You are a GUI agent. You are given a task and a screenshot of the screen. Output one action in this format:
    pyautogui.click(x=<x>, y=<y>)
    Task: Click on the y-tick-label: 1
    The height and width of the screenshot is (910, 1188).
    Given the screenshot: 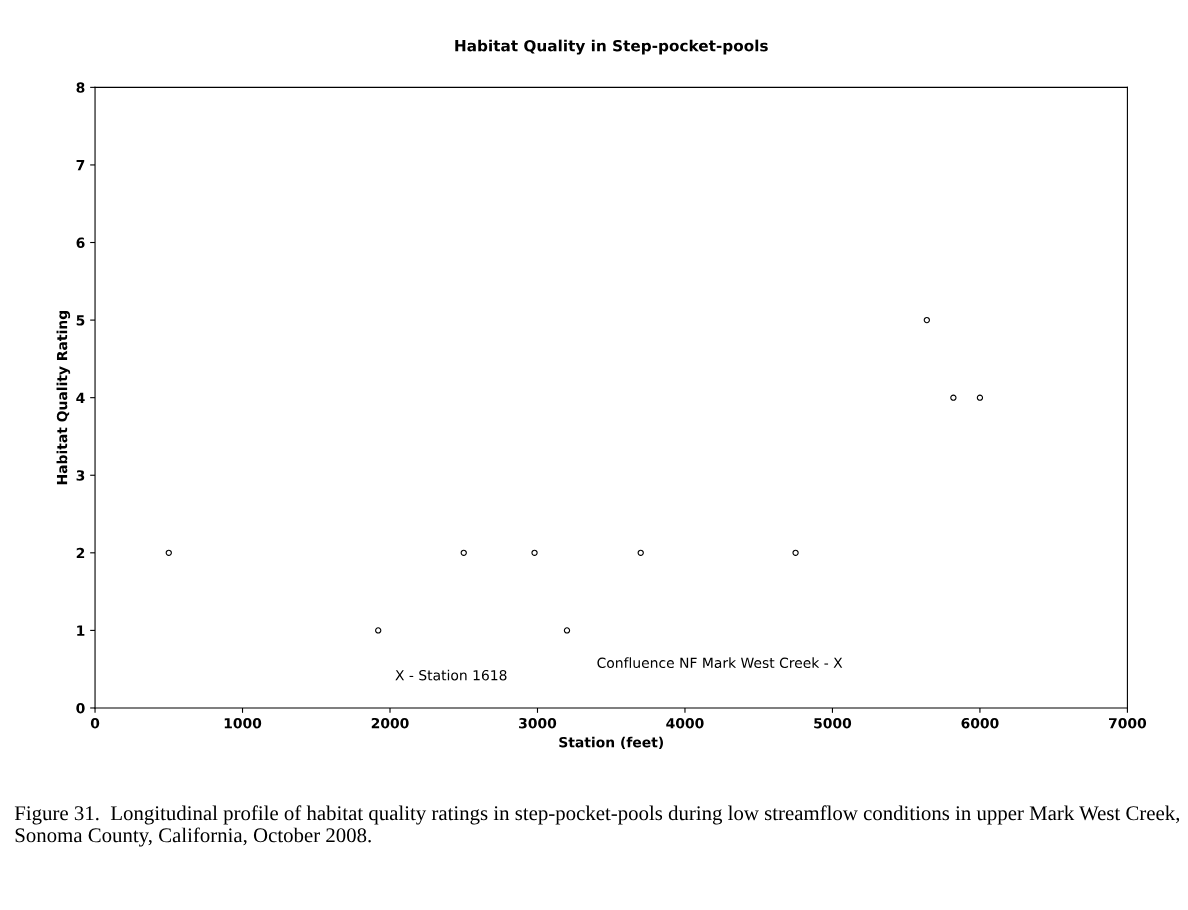 What is the action you would take?
    pyautogui.click(x=81, y=630)
    